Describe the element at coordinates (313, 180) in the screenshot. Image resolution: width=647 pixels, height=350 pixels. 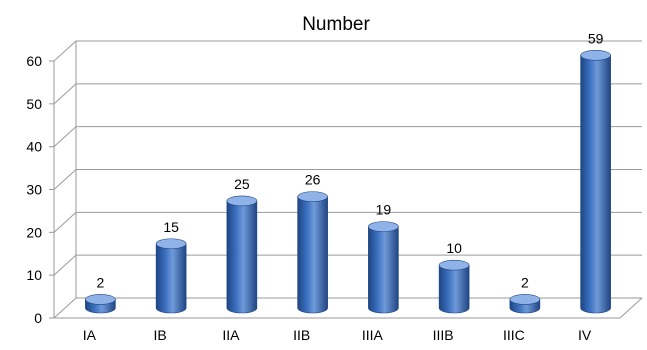
I see `data-label-IIB: 26` at that location.